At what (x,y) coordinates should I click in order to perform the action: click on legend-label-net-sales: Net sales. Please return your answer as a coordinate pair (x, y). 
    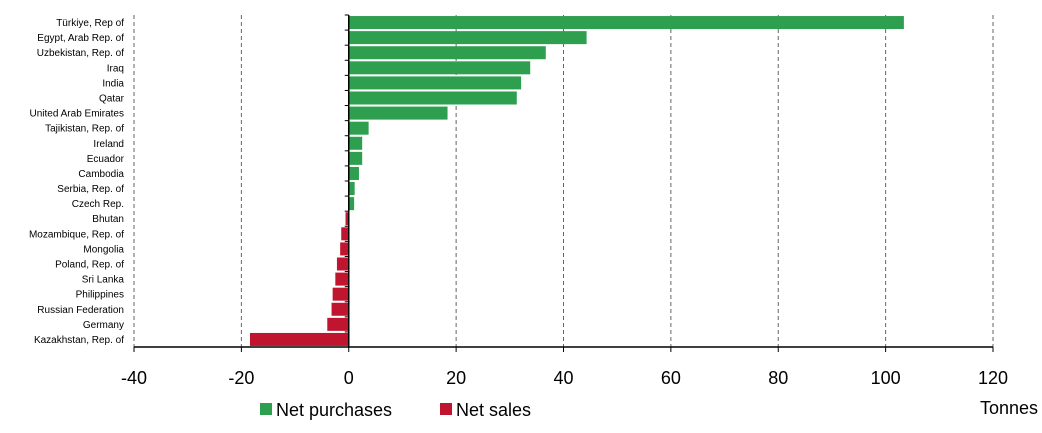
    Looking at the image, I should click on (493, 410).